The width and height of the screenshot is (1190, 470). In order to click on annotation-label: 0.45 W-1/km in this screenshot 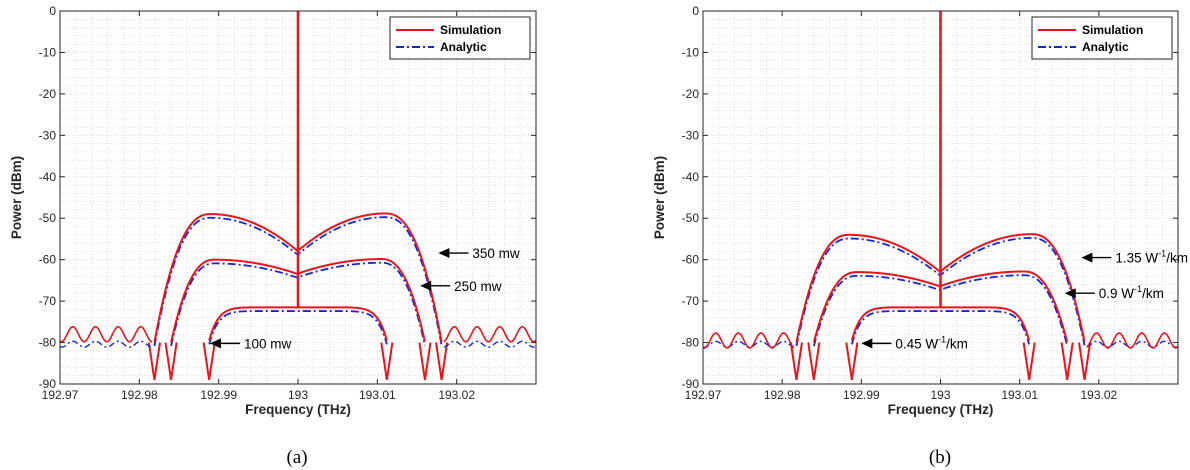, I will do `click(931, 342)`.